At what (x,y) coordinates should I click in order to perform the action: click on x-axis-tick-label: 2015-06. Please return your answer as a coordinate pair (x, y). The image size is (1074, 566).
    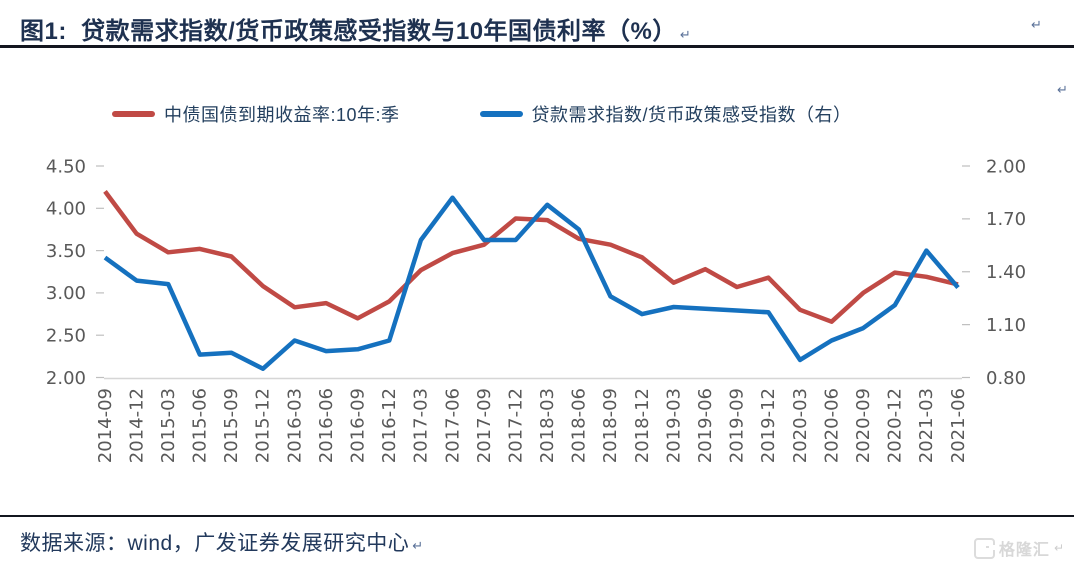
    Looking at the image, I should click on (200, 425).